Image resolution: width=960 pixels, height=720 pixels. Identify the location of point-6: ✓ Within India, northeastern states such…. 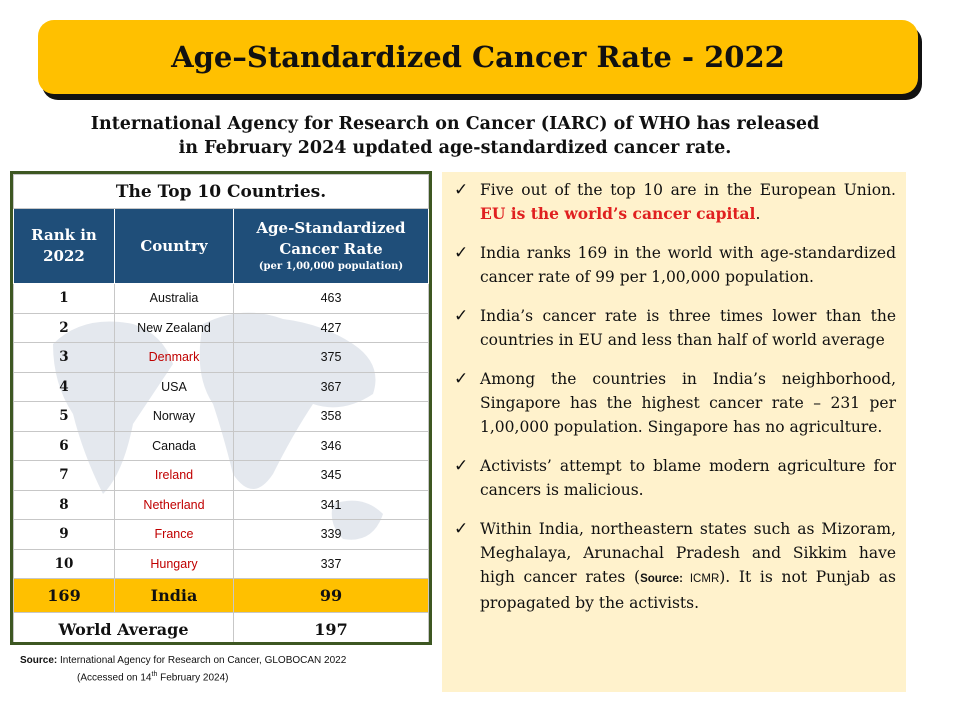
(675, 566).